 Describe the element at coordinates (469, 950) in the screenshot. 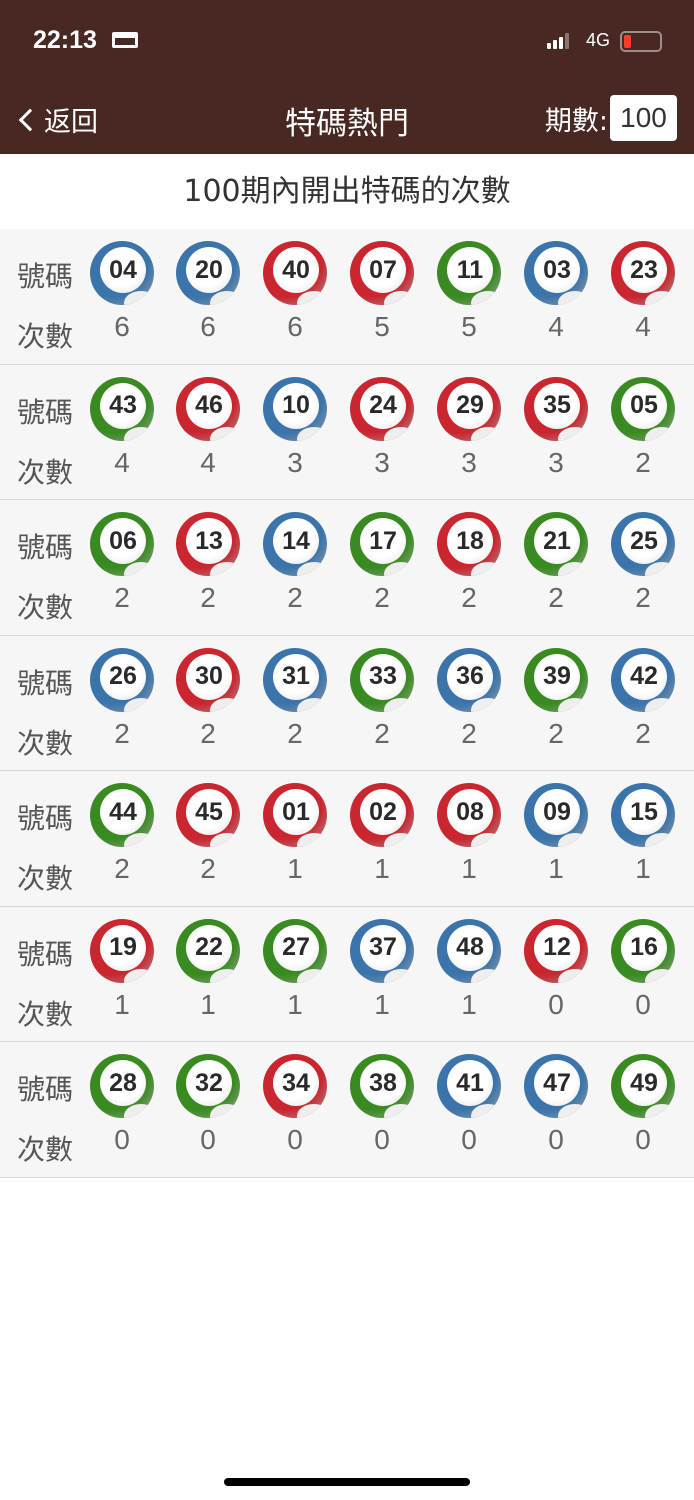

I see `ball-blue: 48` at that location.